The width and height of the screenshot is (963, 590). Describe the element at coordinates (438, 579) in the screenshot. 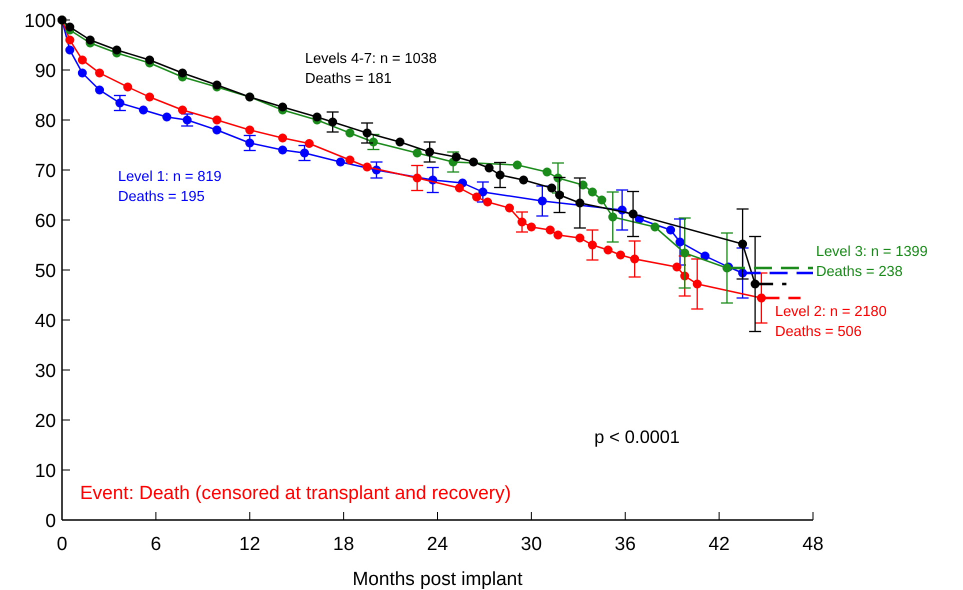

I see `x-axis-title: Months post implant` at that location.